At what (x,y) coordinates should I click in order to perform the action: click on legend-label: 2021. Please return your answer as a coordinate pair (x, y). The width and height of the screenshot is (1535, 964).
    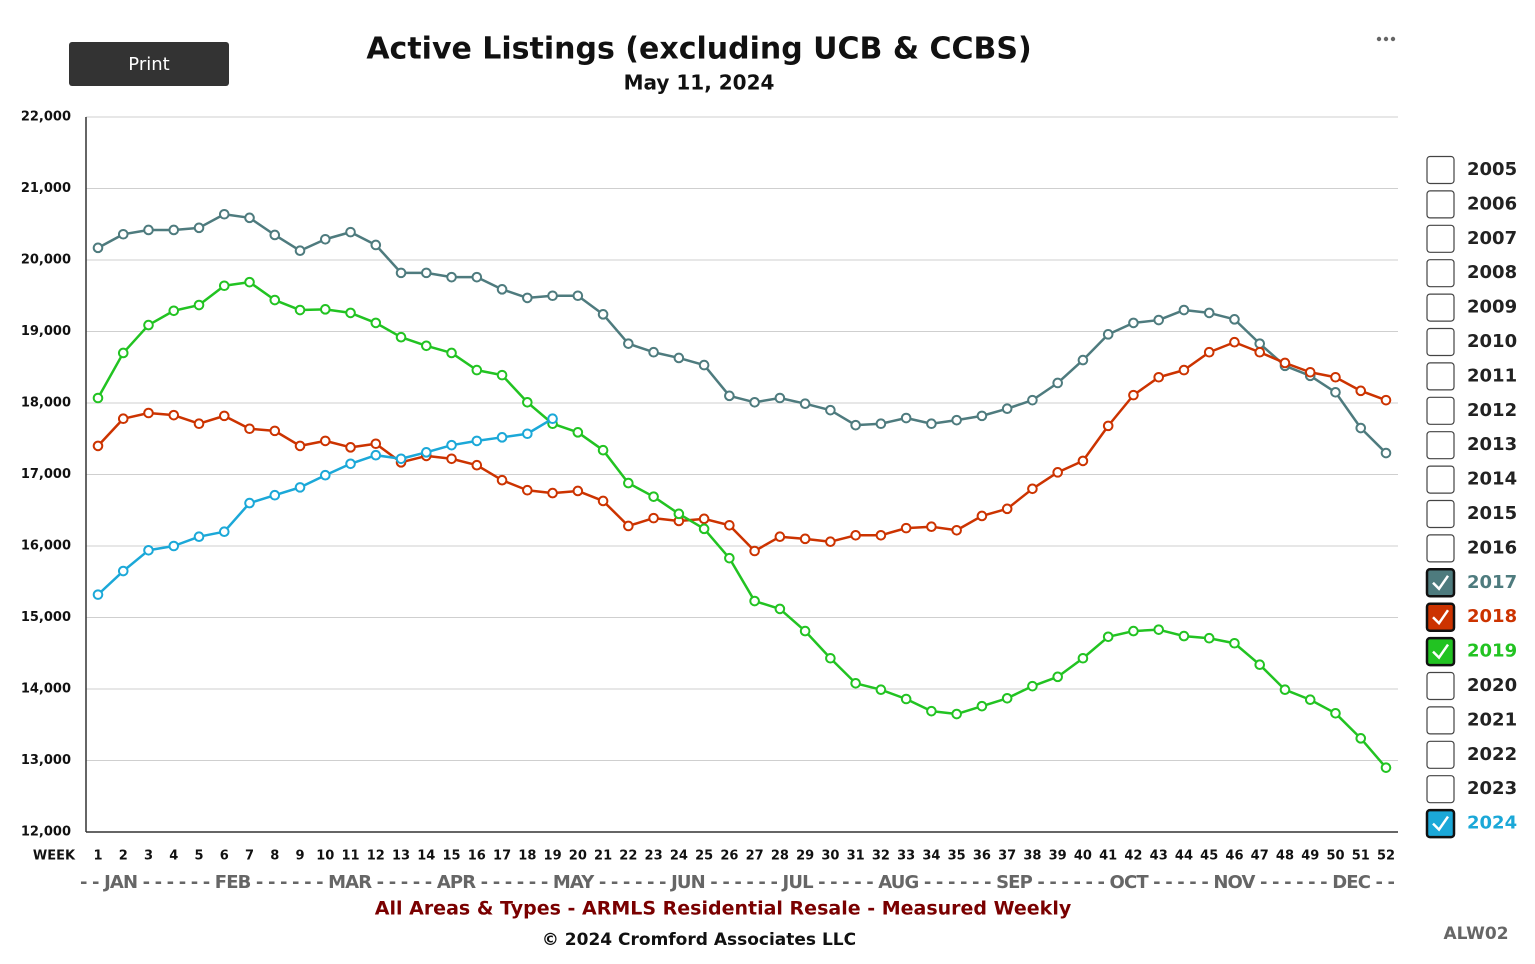
    Looking at the image, I should click on (1492, 719).